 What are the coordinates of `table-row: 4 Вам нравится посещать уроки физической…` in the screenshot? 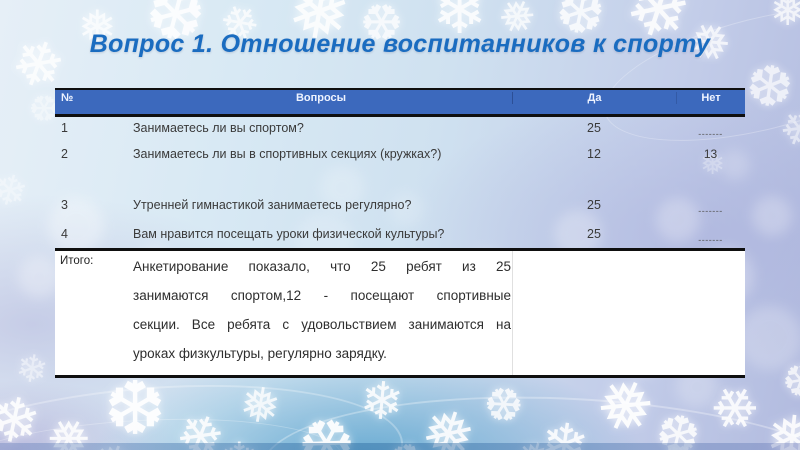 It's located at (400, 235).